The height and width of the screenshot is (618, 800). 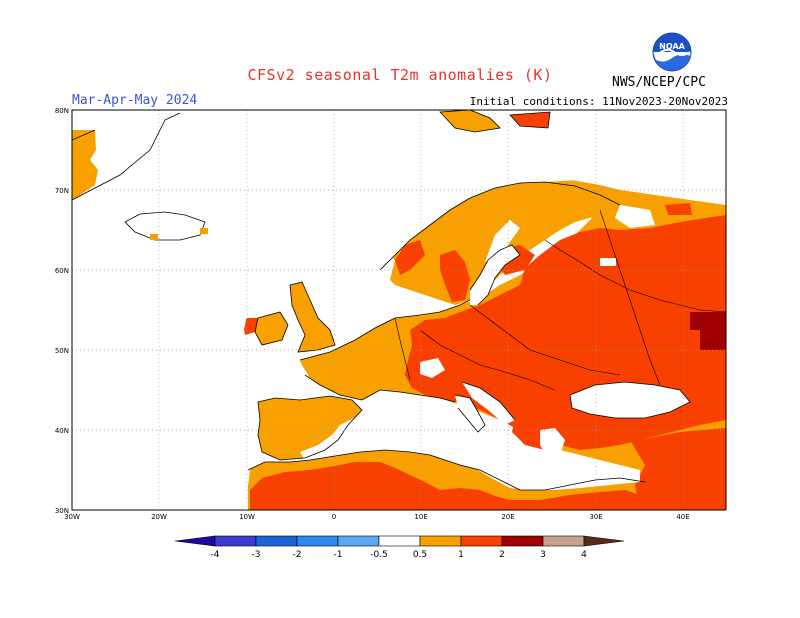 I want to click on iberia, so click(x=310, y=428).